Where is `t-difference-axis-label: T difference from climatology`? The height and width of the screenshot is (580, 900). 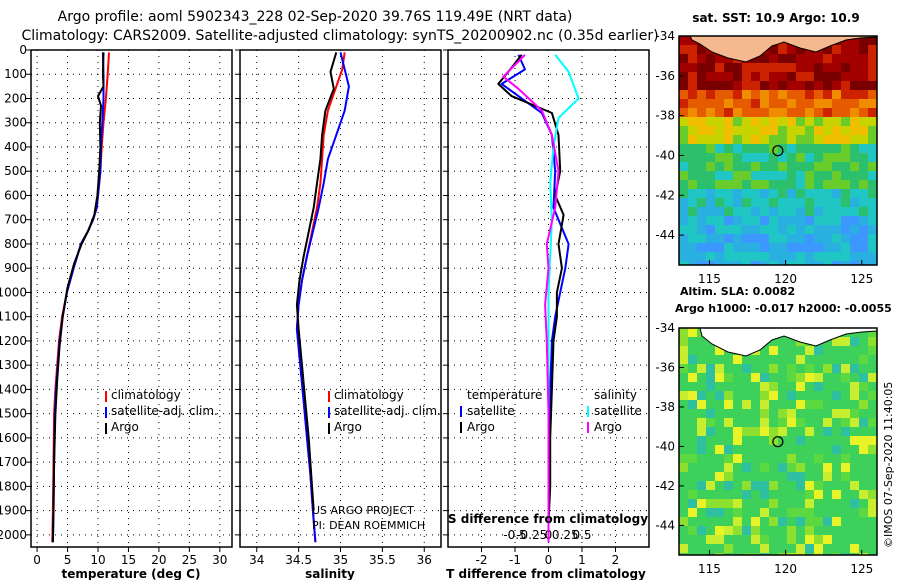
t-difference-axis-label: T difference from climatology is located at coordinates (546, 573).